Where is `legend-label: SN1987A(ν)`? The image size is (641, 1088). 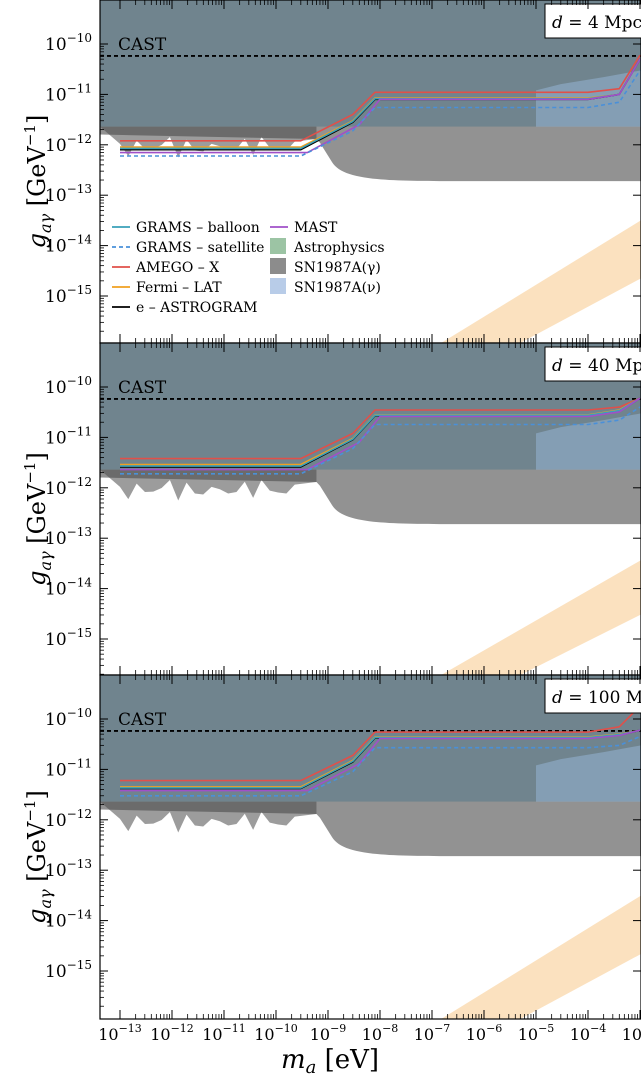 legend-label: SN1987A(ν) is located at coordinates (337, 288).